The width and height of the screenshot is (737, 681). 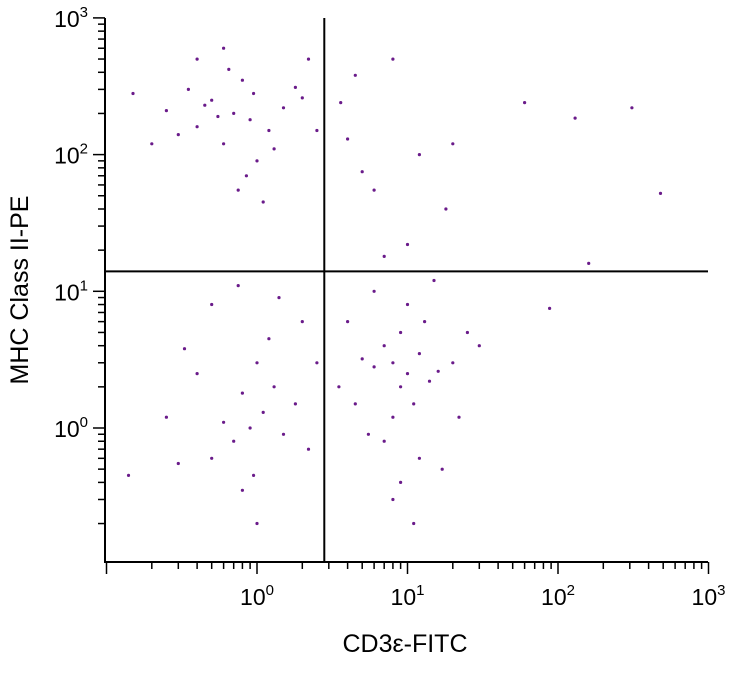 What do you see at coordinates (408, 596) in the screenshot?
I see `x-tick-label: 10¹` at bounding box center [408, 596].